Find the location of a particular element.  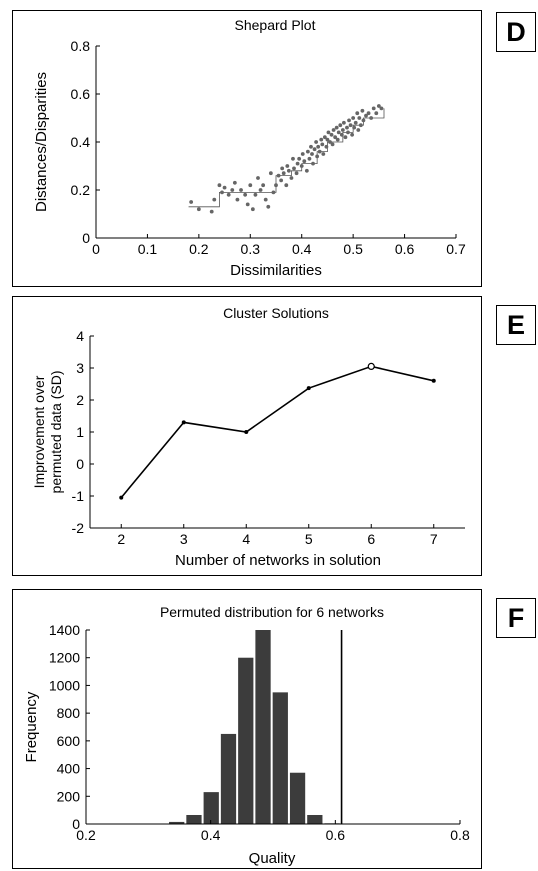

histogram-x-tick-label: 0.4 is located at coordinates (211, 835).